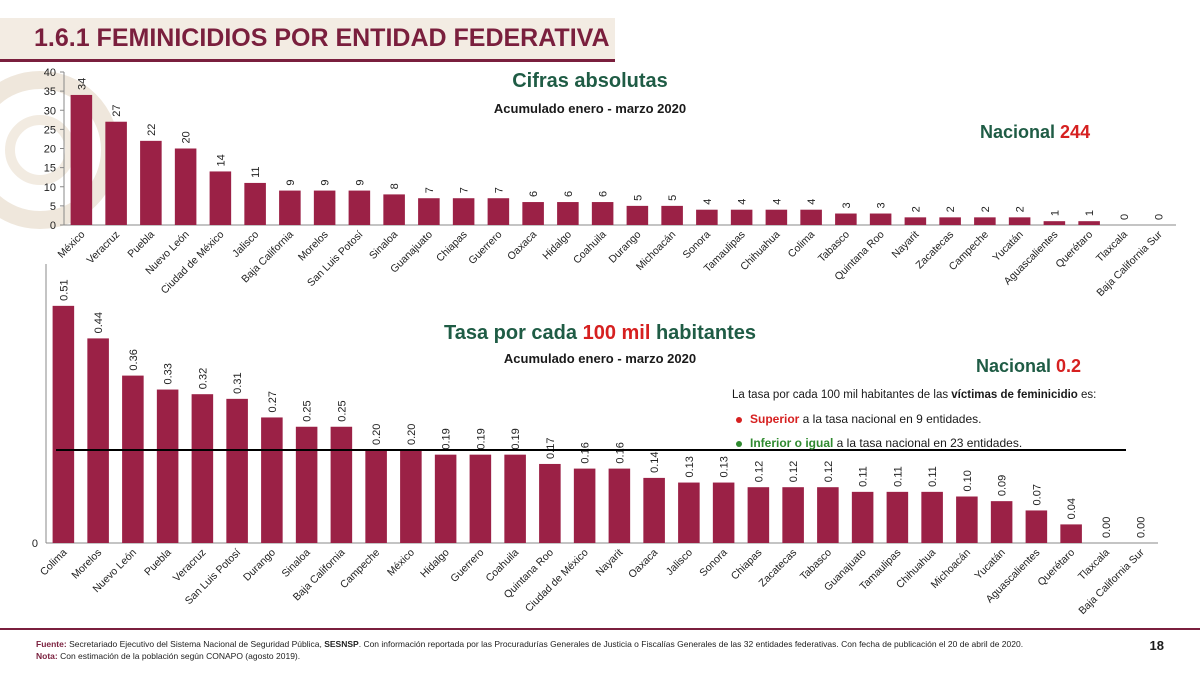  What do you see at coordinates (47, 656) in the screenshot?
I see `footer-note-label: Nota:` at bounding box center [47, 656].